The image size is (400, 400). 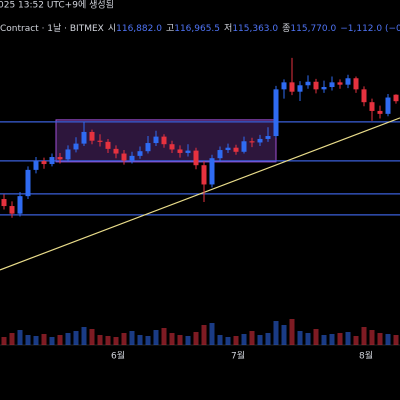 What do you see at coordinates (139, 29) in the screenshot?
I see `ohlc-value: 116,882.0` at bounding box center [139, 29].